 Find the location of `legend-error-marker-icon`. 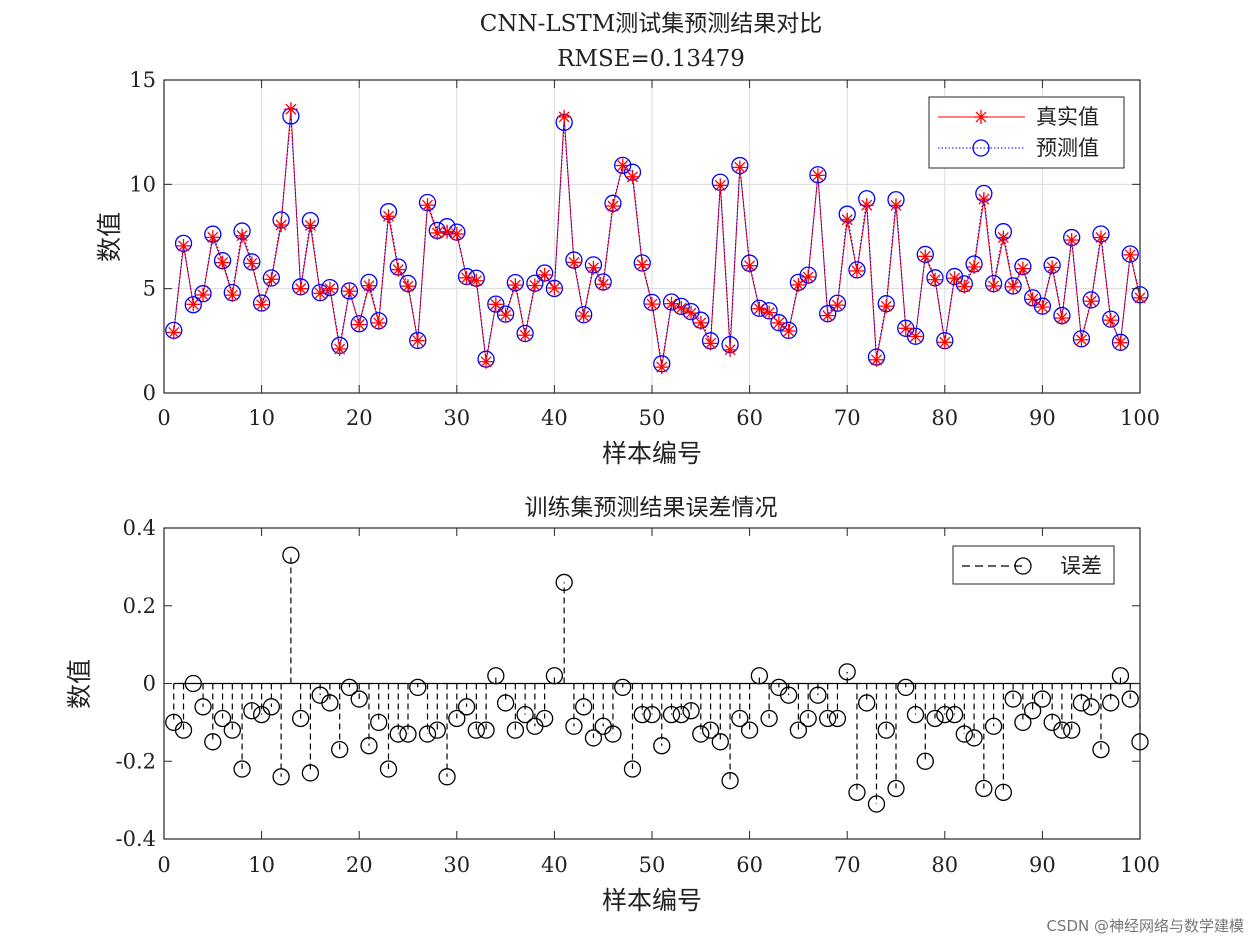

legend-error-marker-icon is located at coordinates (1023, 566).